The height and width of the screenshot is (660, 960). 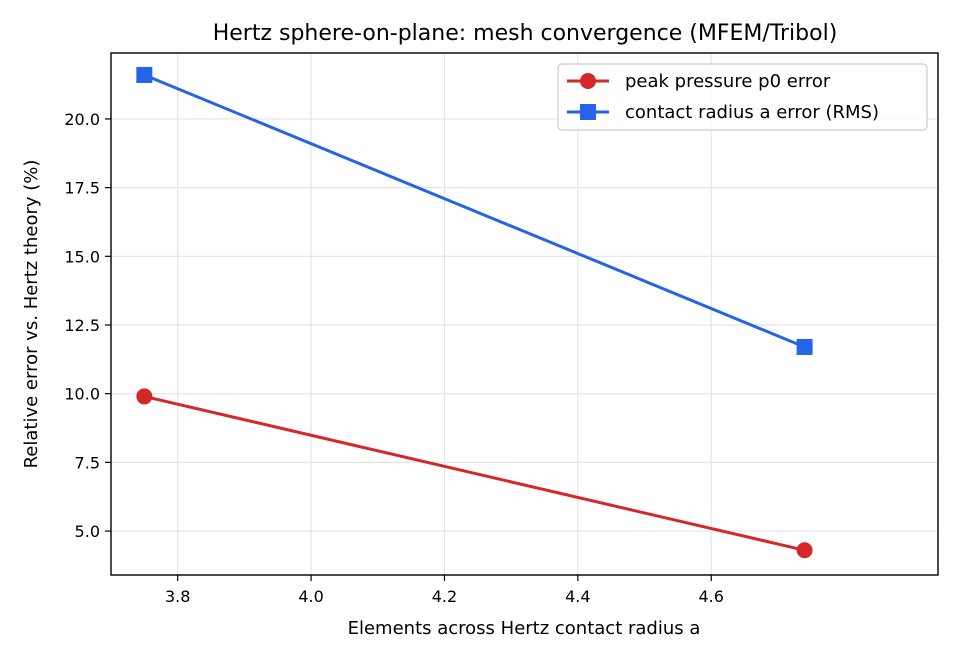 I want to click on x-tick-label: 3.8, so click(x=177, y=596).